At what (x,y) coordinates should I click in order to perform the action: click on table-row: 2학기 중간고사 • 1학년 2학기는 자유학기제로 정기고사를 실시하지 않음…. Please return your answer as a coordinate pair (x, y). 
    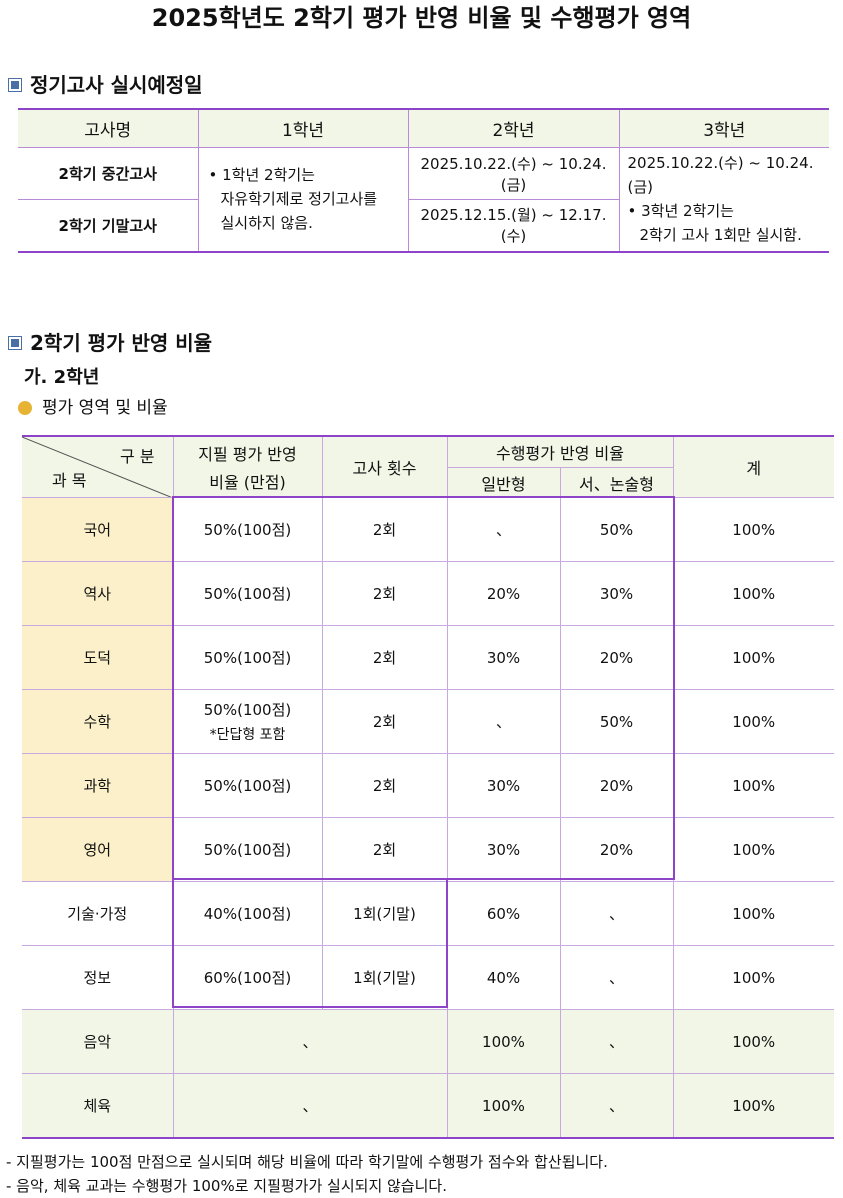
    Looking at the image, I should click on (423, 199).